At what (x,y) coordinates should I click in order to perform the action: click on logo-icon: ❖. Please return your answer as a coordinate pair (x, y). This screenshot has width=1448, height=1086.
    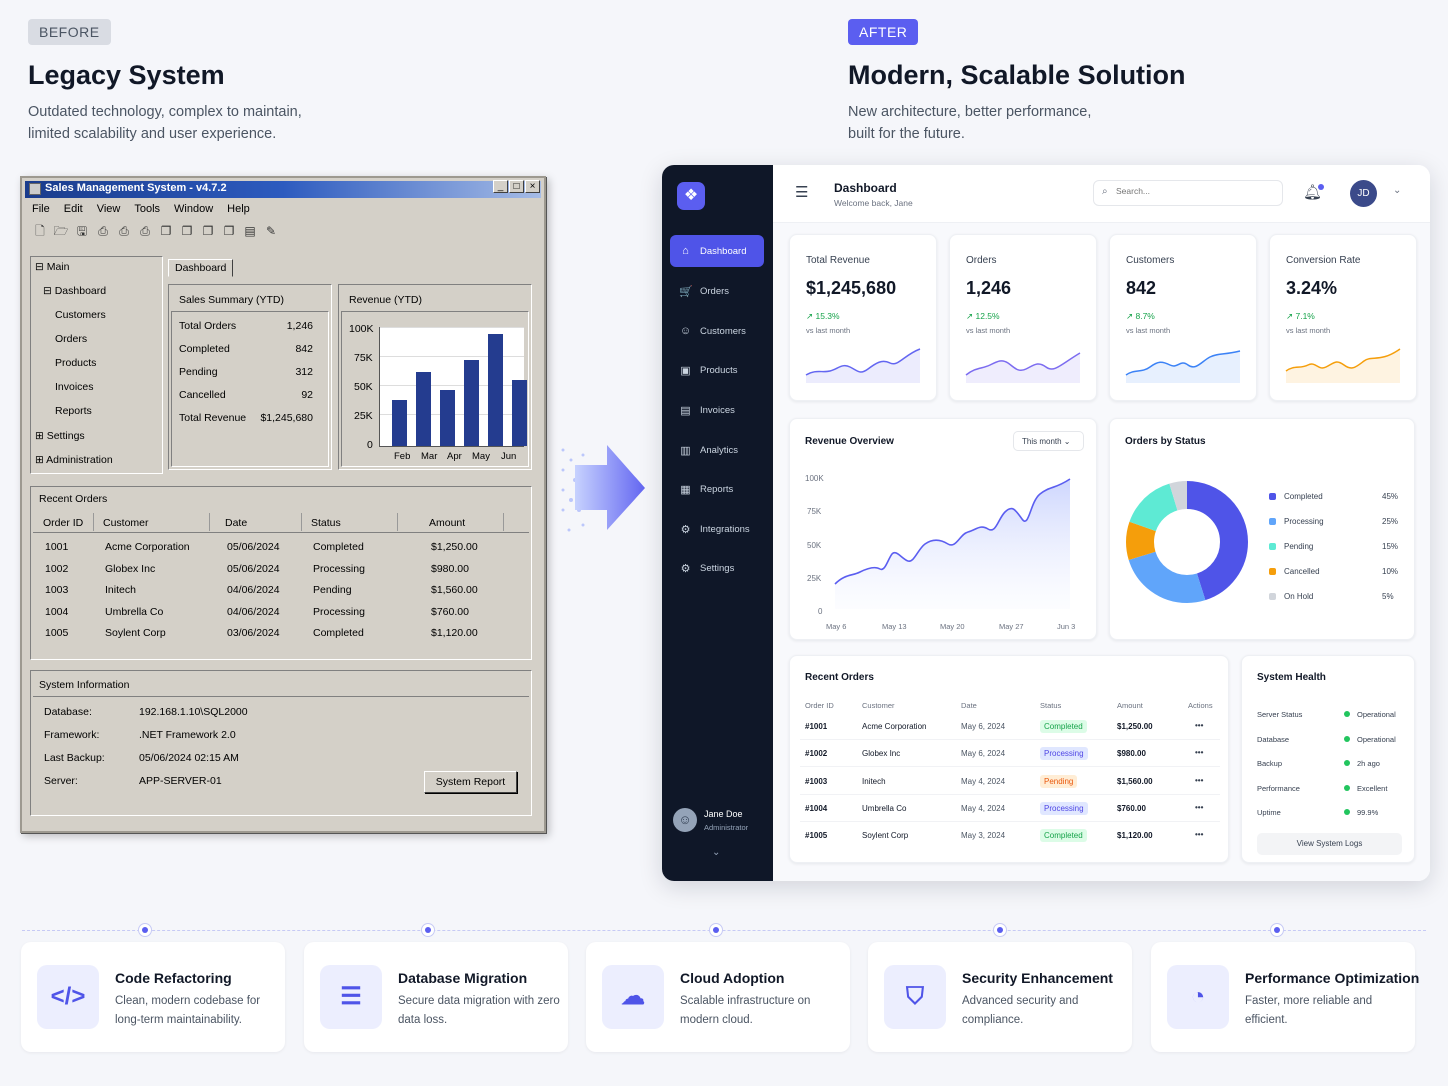
    Looking at the image, I should click on (691, 196).